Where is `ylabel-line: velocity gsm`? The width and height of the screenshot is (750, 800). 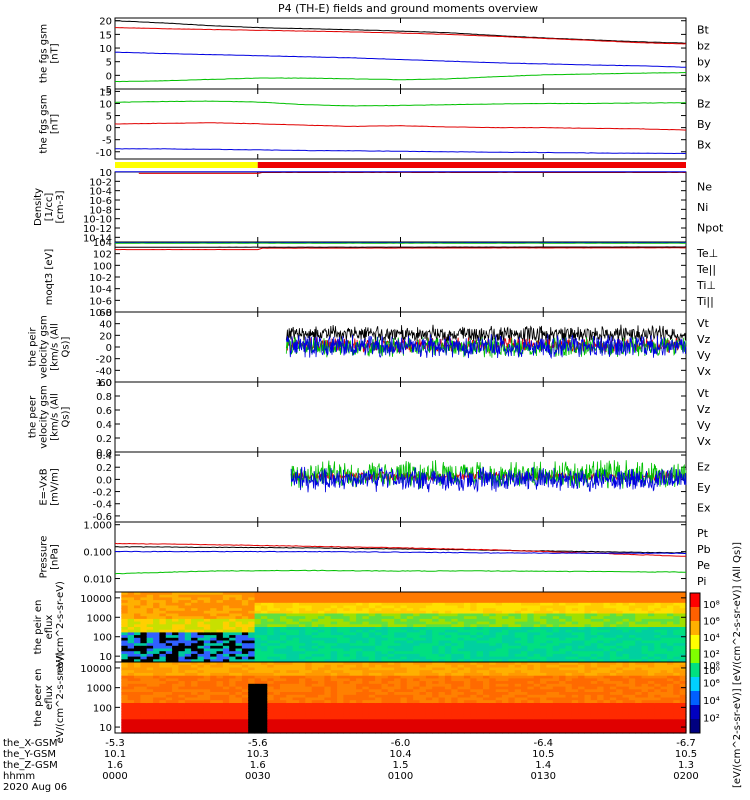 ylabel-line: velocity gsm is located at coordinates (44, 417).